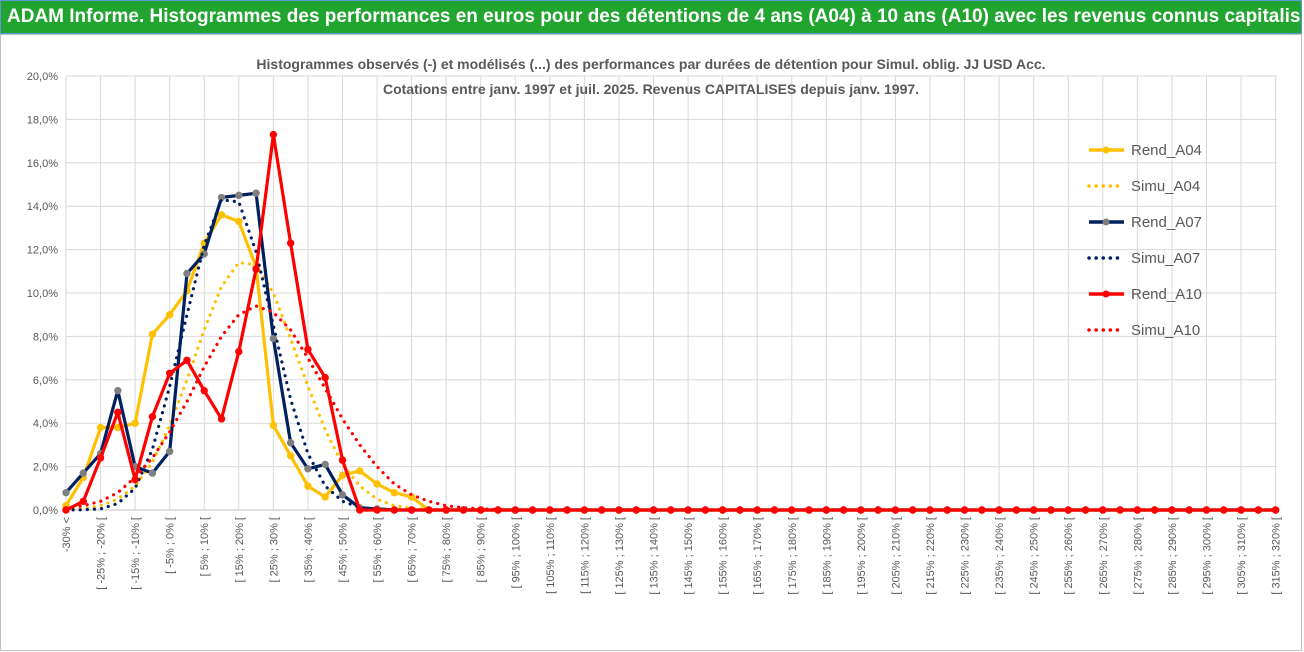  Describe the element at coordinates (1069, 556) in the screenshot. I see `x-tick-label: [ 255% ; 260% [` at that location.